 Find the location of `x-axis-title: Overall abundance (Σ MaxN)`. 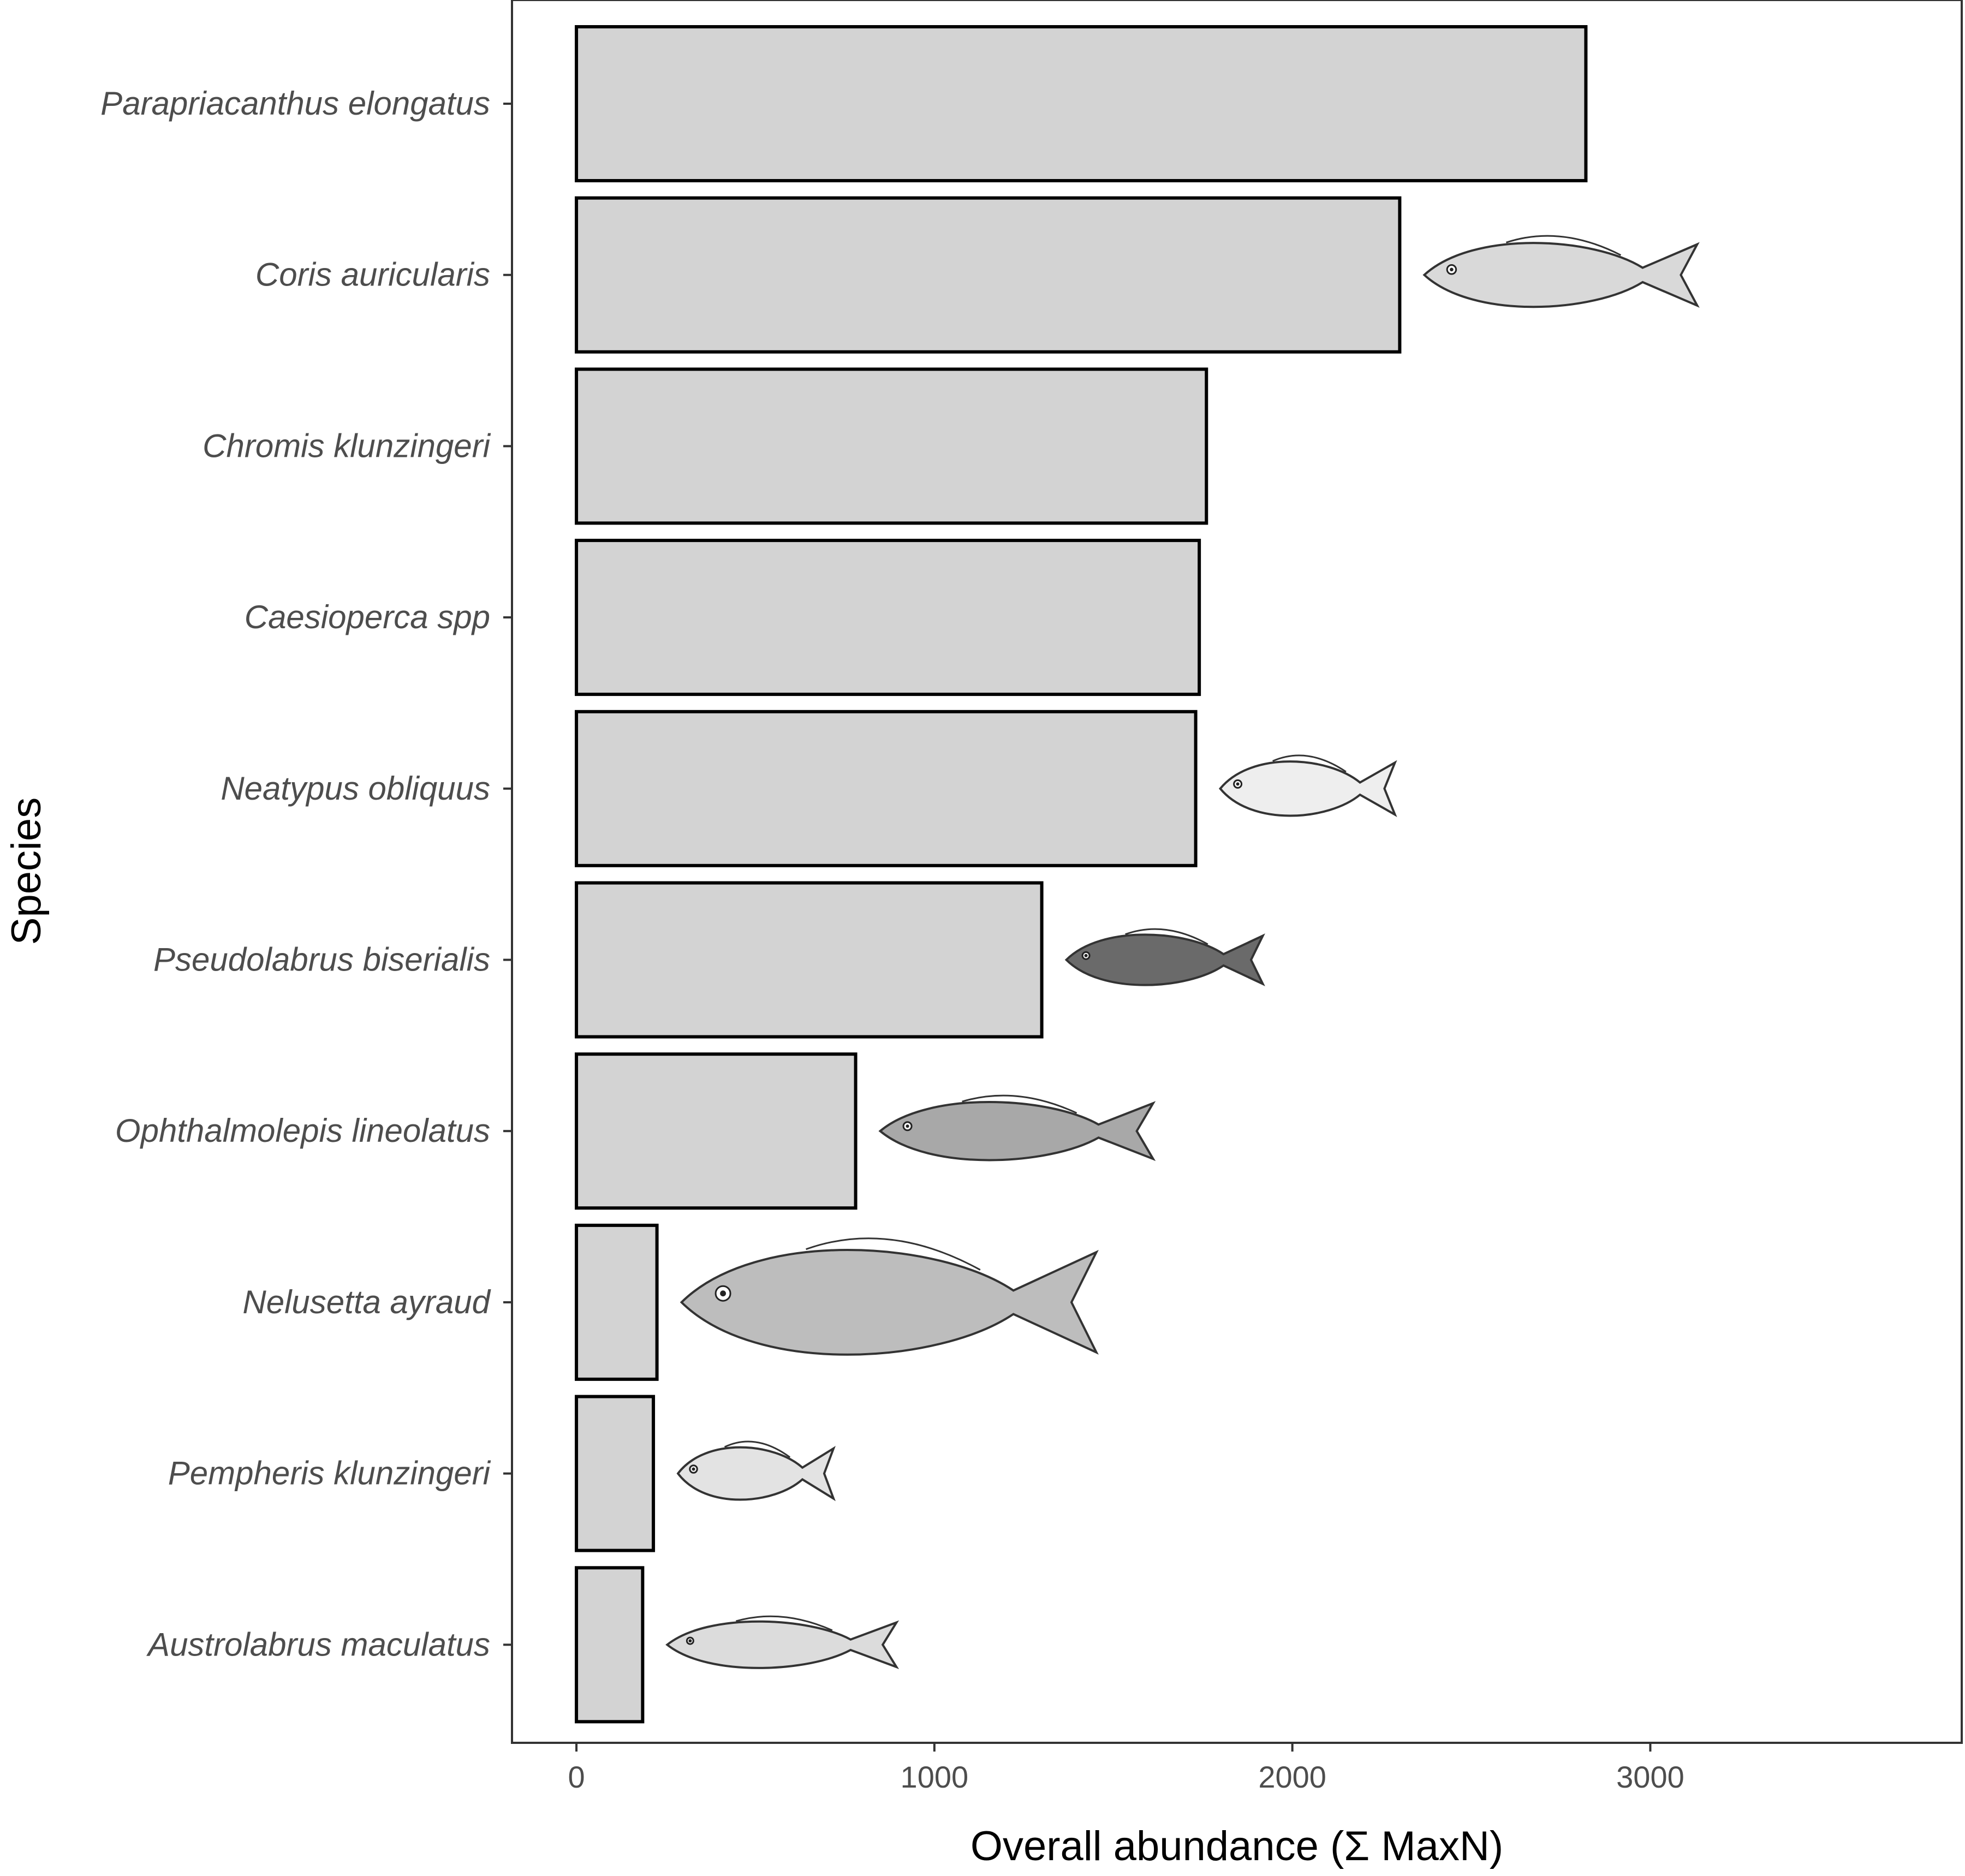

x-axis-title: Overall abundance (Σ MaxN) is located at coordinates (1236, 1846).